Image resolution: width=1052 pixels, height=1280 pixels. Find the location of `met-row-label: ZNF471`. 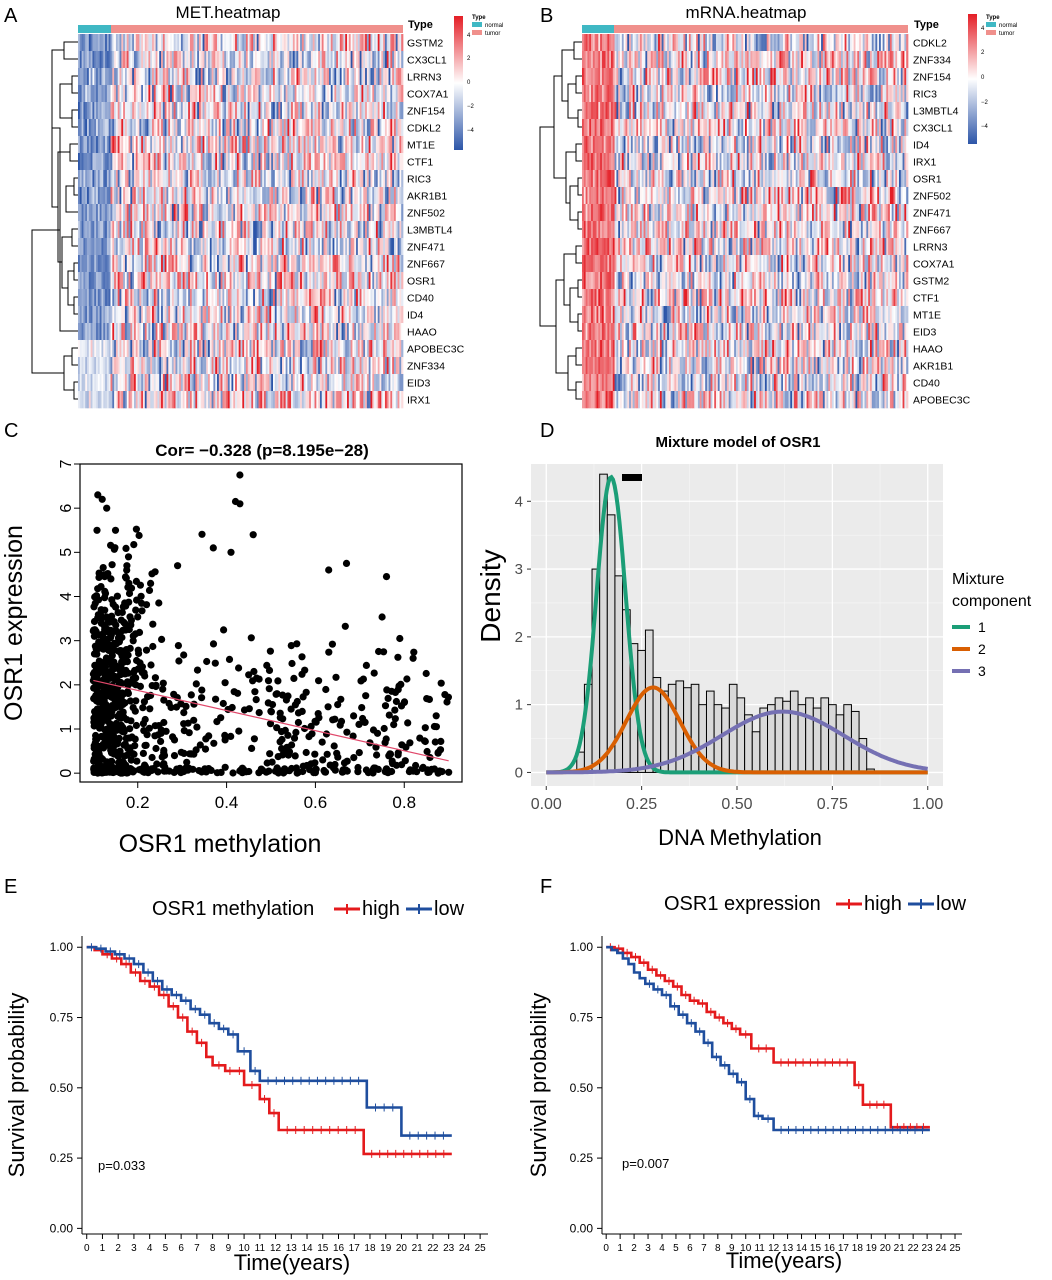

met-row-label: ZNF471 is located at coordinates (426, 247).